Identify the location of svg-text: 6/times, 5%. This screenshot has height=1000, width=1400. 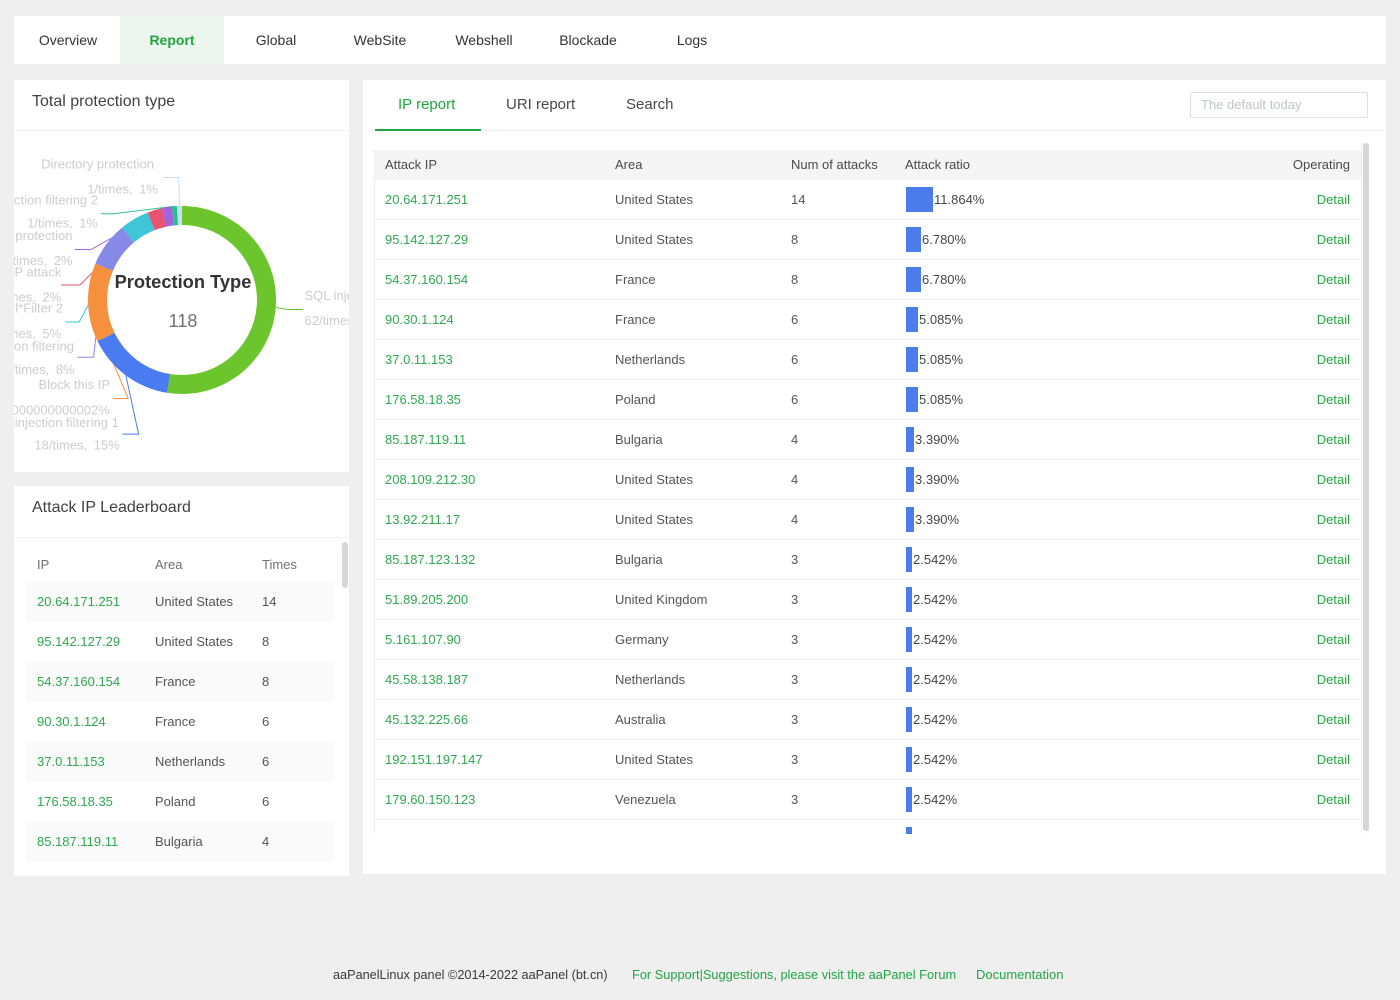
(38, 333).